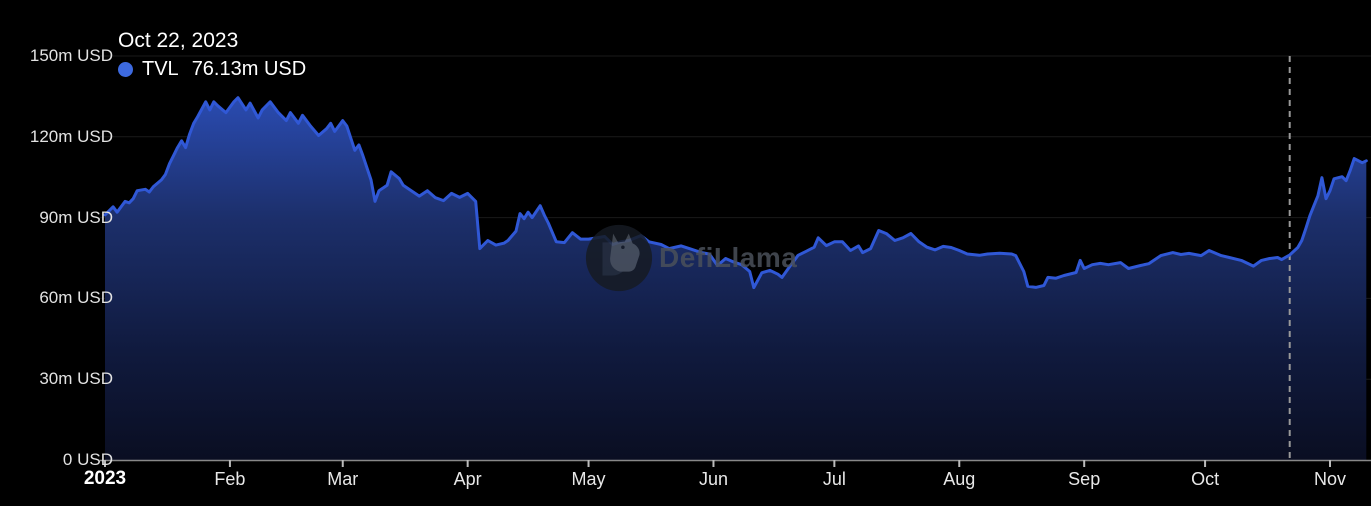 This screenshot has width=1371, height=506. What do you see at coordinates (249, 69) in the screenshot?
I see `tooltip-series-value: 76.13m USD` at bounding box center [249, 69].